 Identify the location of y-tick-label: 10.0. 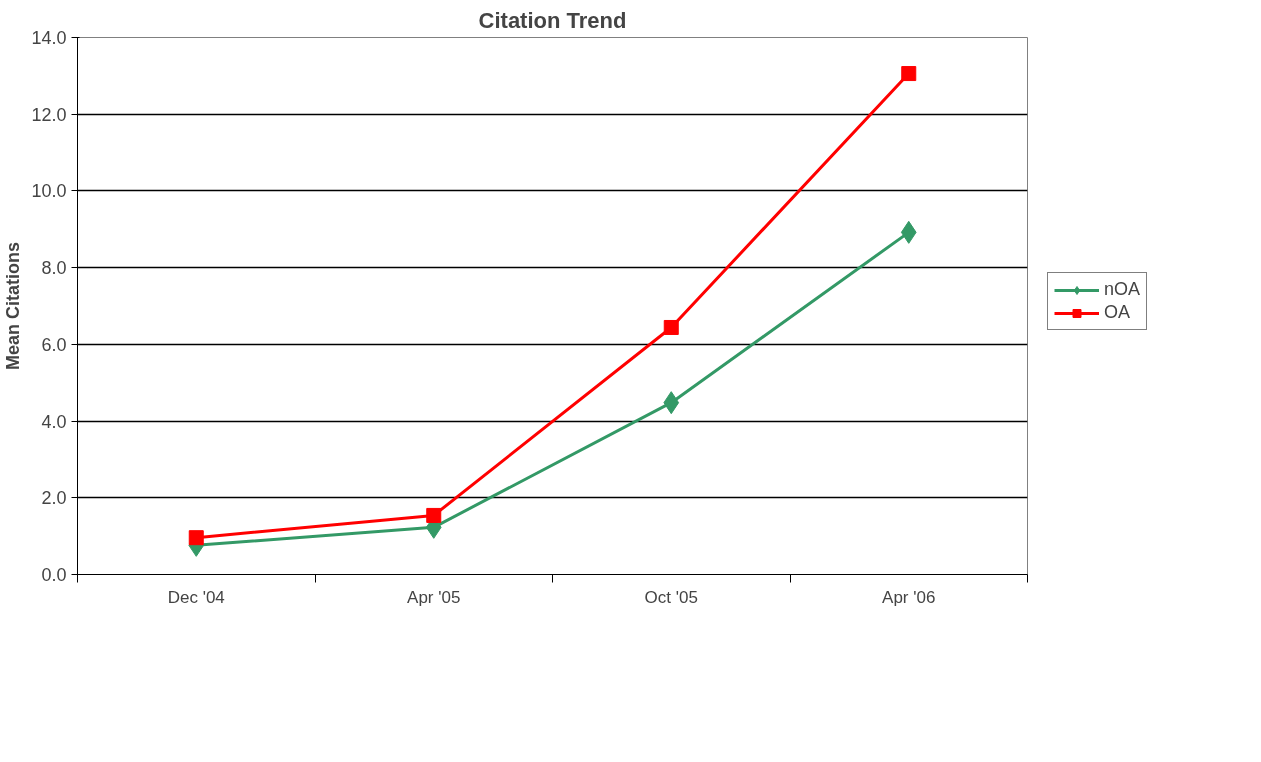
(49, 191).